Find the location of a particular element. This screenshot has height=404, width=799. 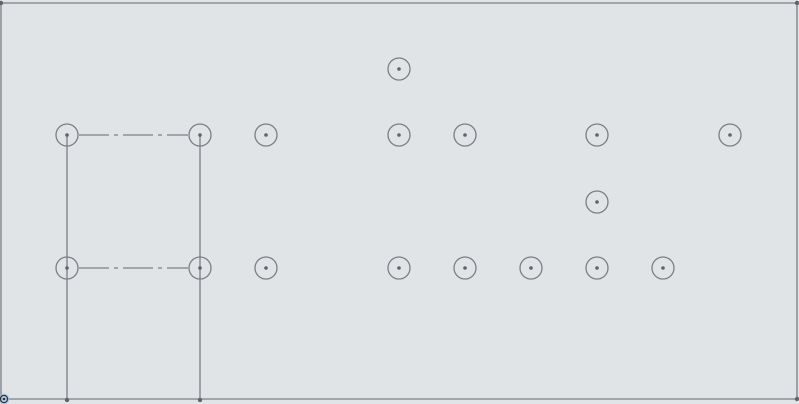

origin-icon is located at coordinates (5, 398).